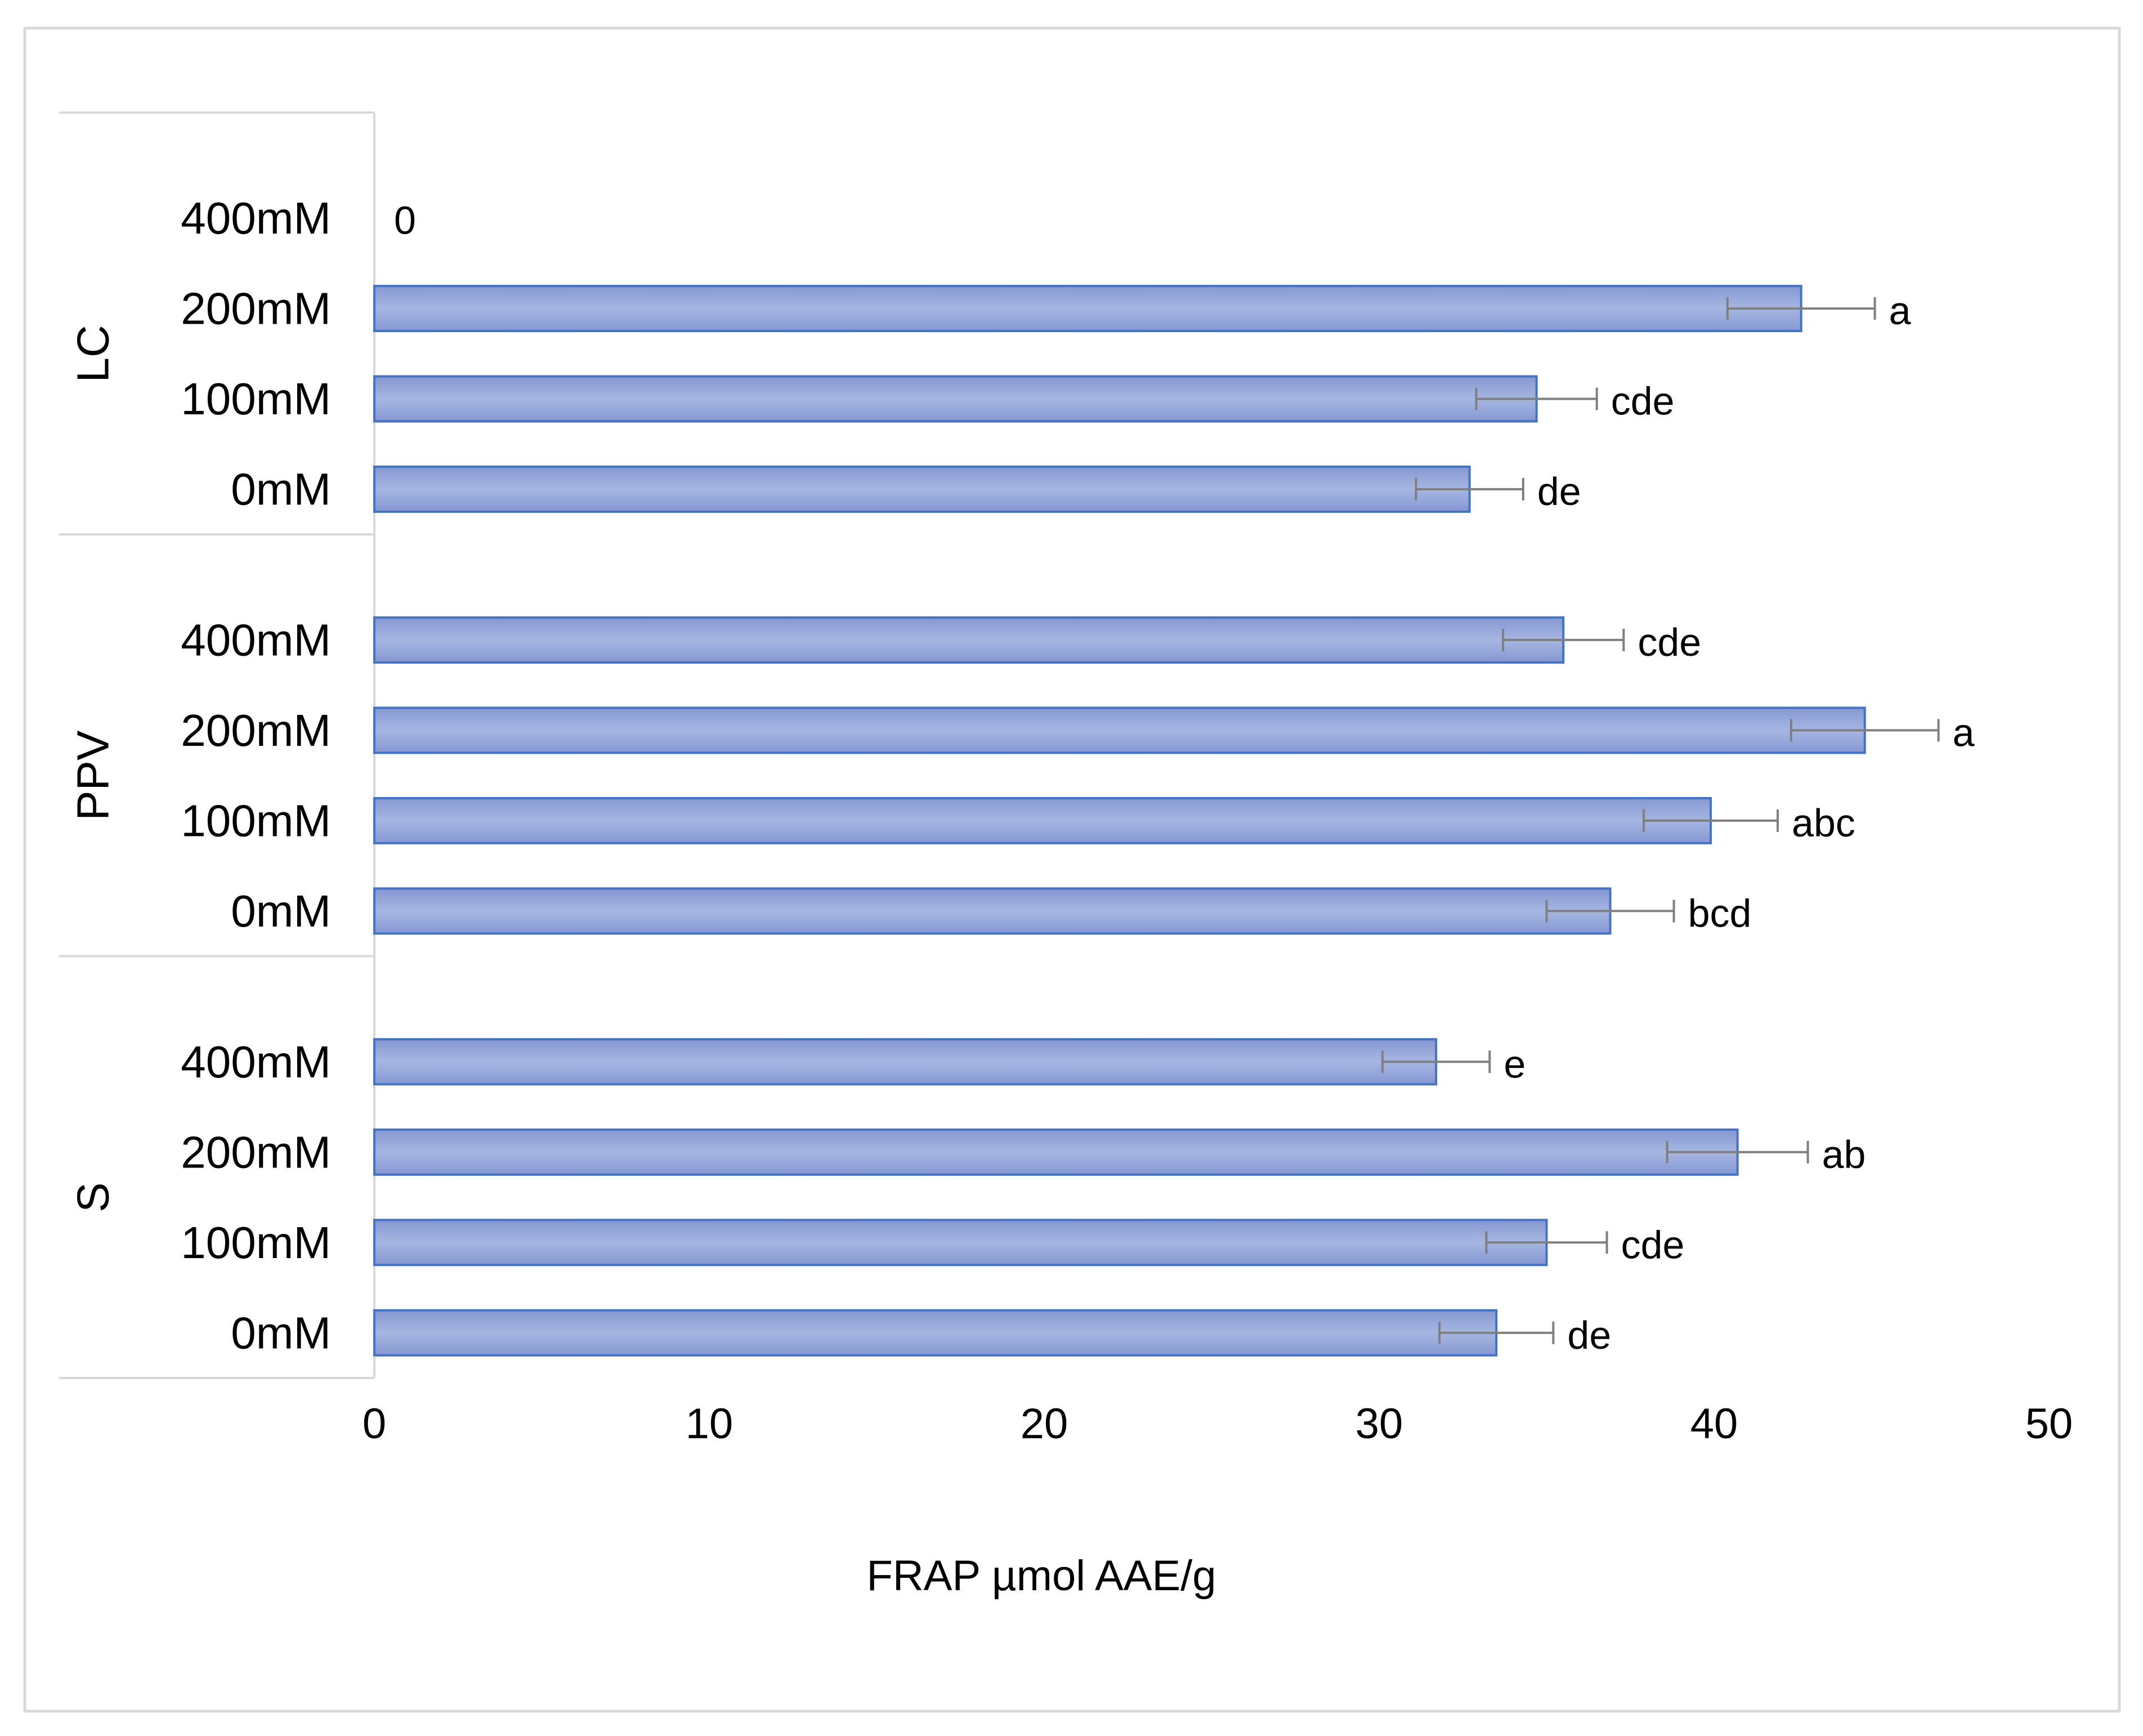  Describe the element at coordinates (1218, 1424) in the screenshot. I see `value-axis: 0 10 20 30 40 50` at that location.